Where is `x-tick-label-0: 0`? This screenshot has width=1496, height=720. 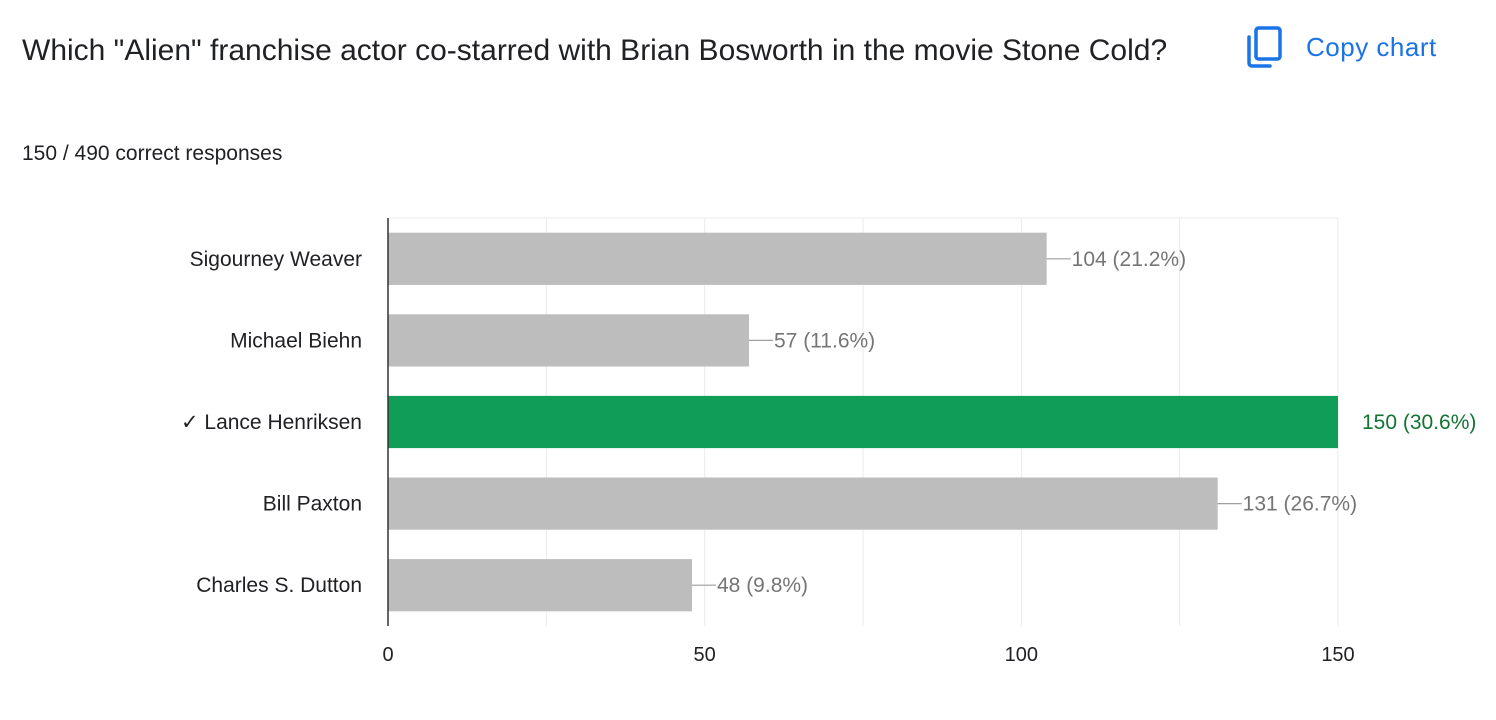 x-tick-label-0: 0 is located at coordinates (387, 655).